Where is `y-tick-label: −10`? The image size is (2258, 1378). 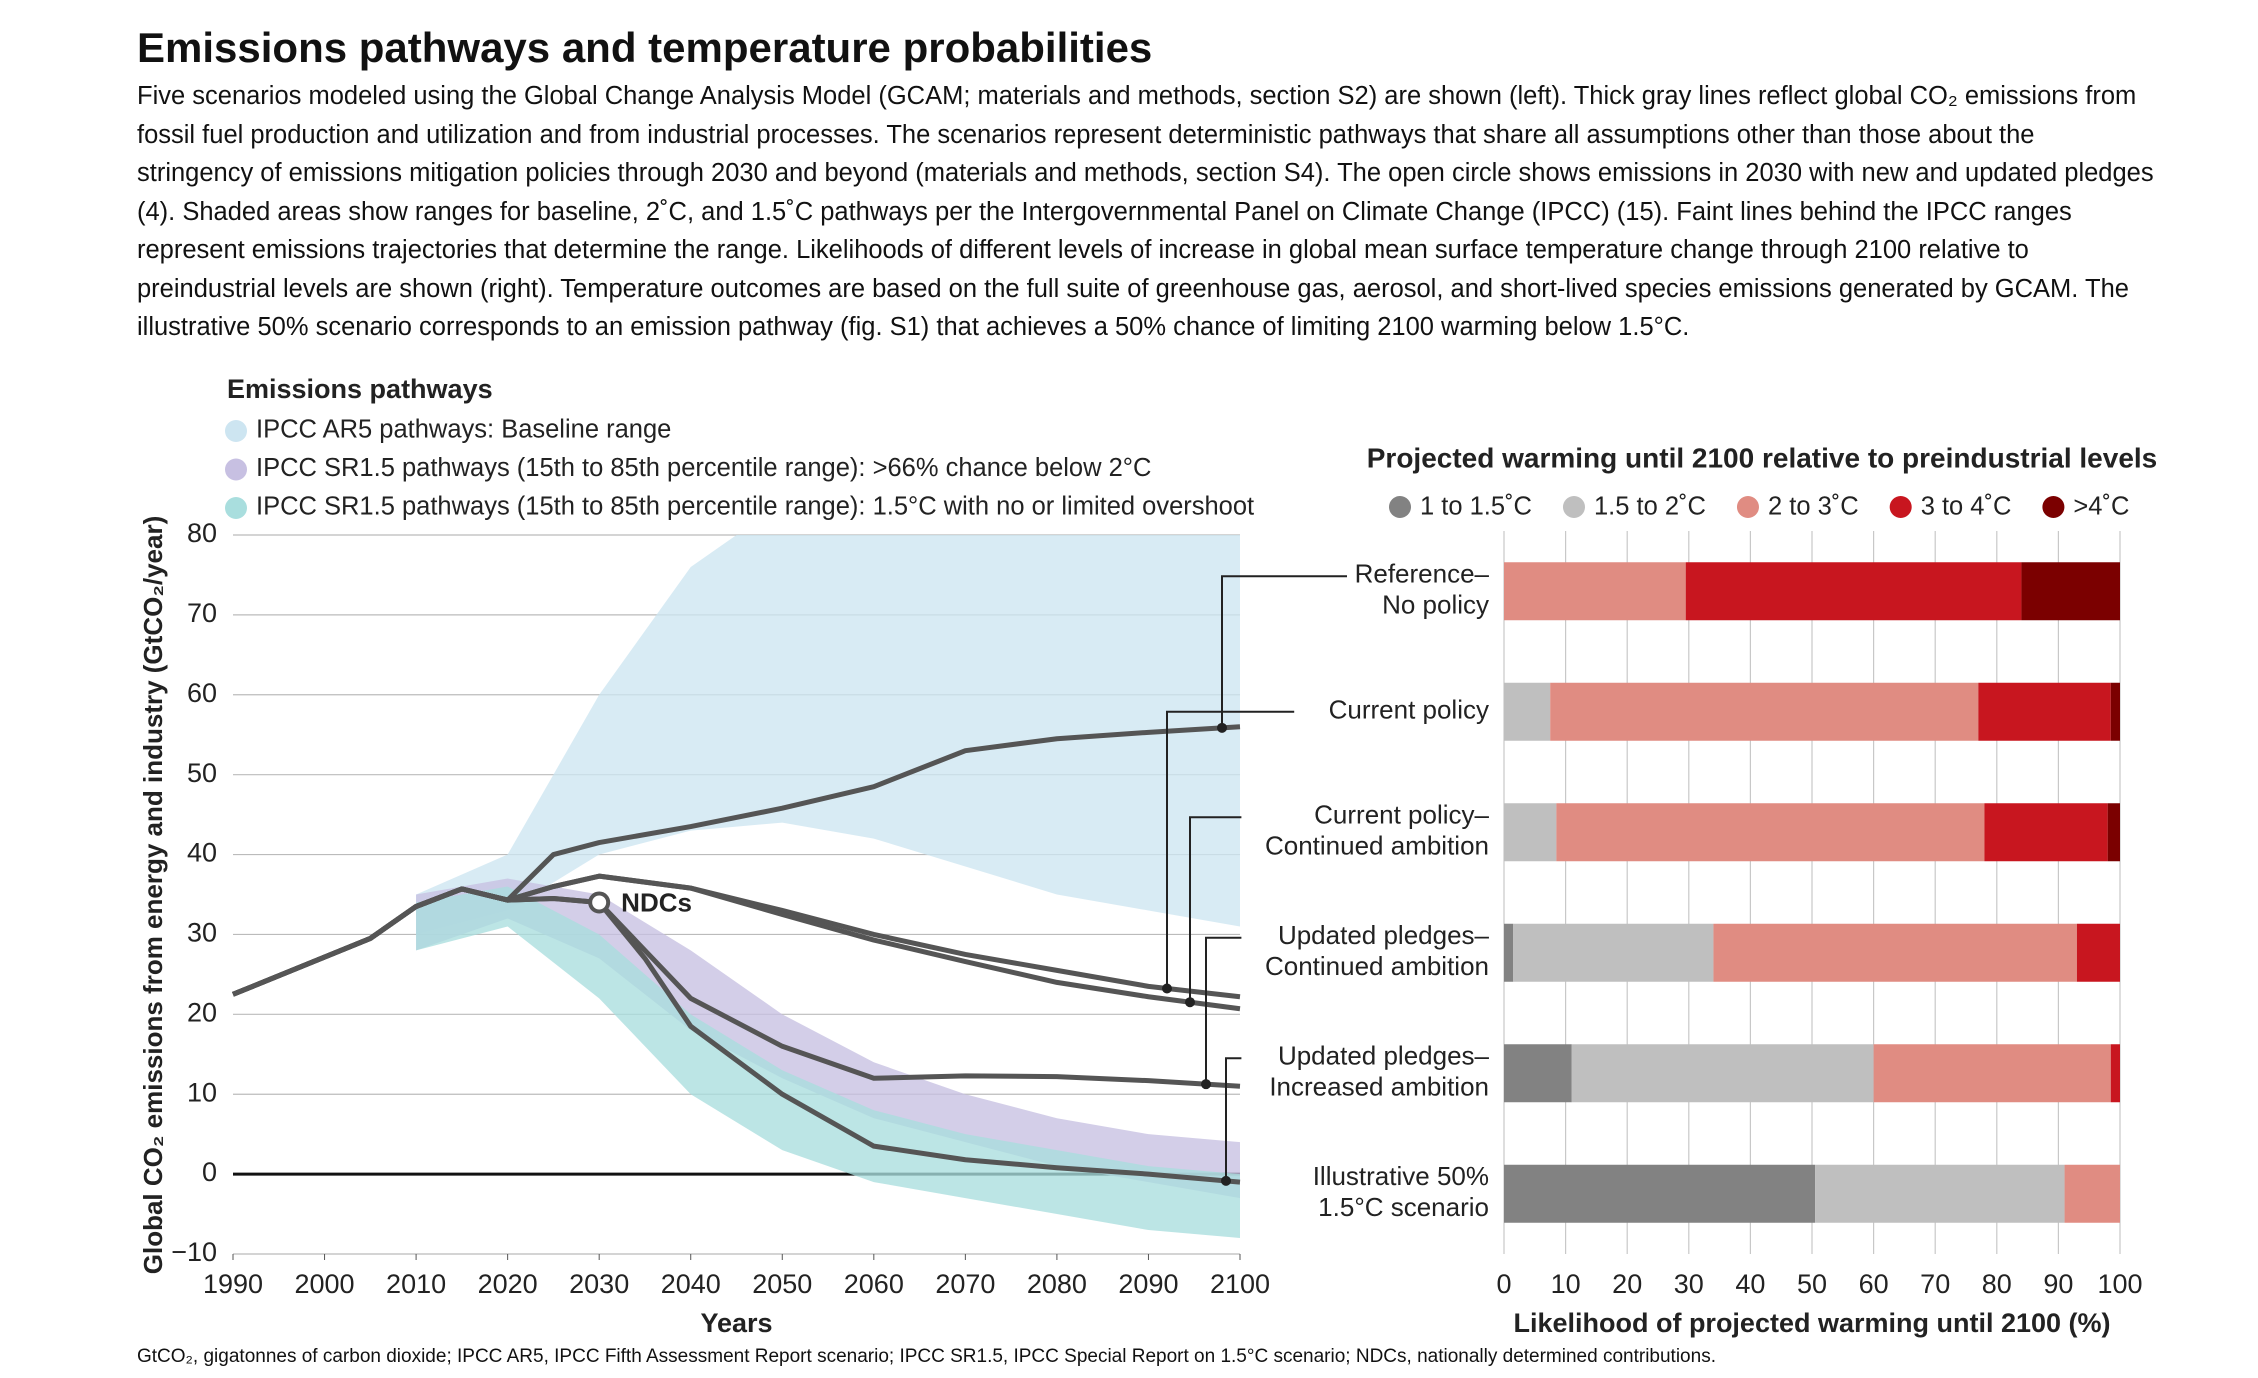 y-tick-label: −10 is located at coordinates (194, 1252).